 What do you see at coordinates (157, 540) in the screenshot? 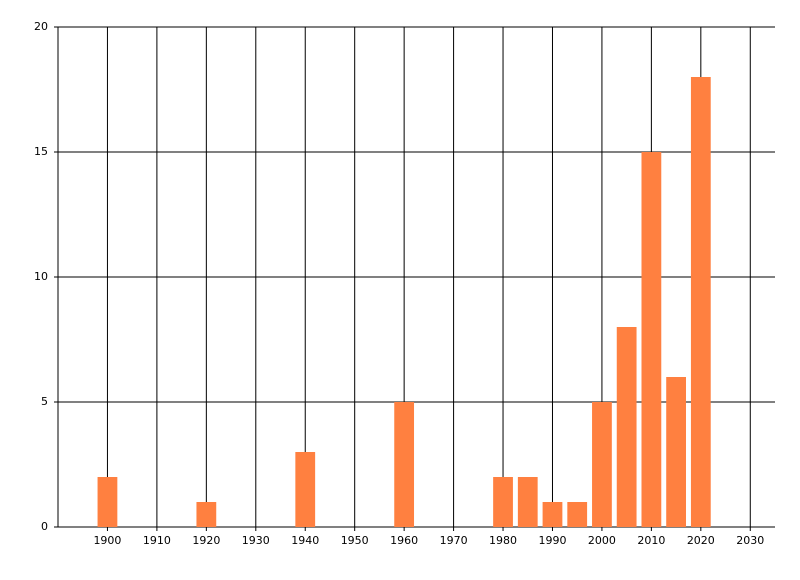
I see `x-tick-label: 1910` at bounding box center [157, 540].